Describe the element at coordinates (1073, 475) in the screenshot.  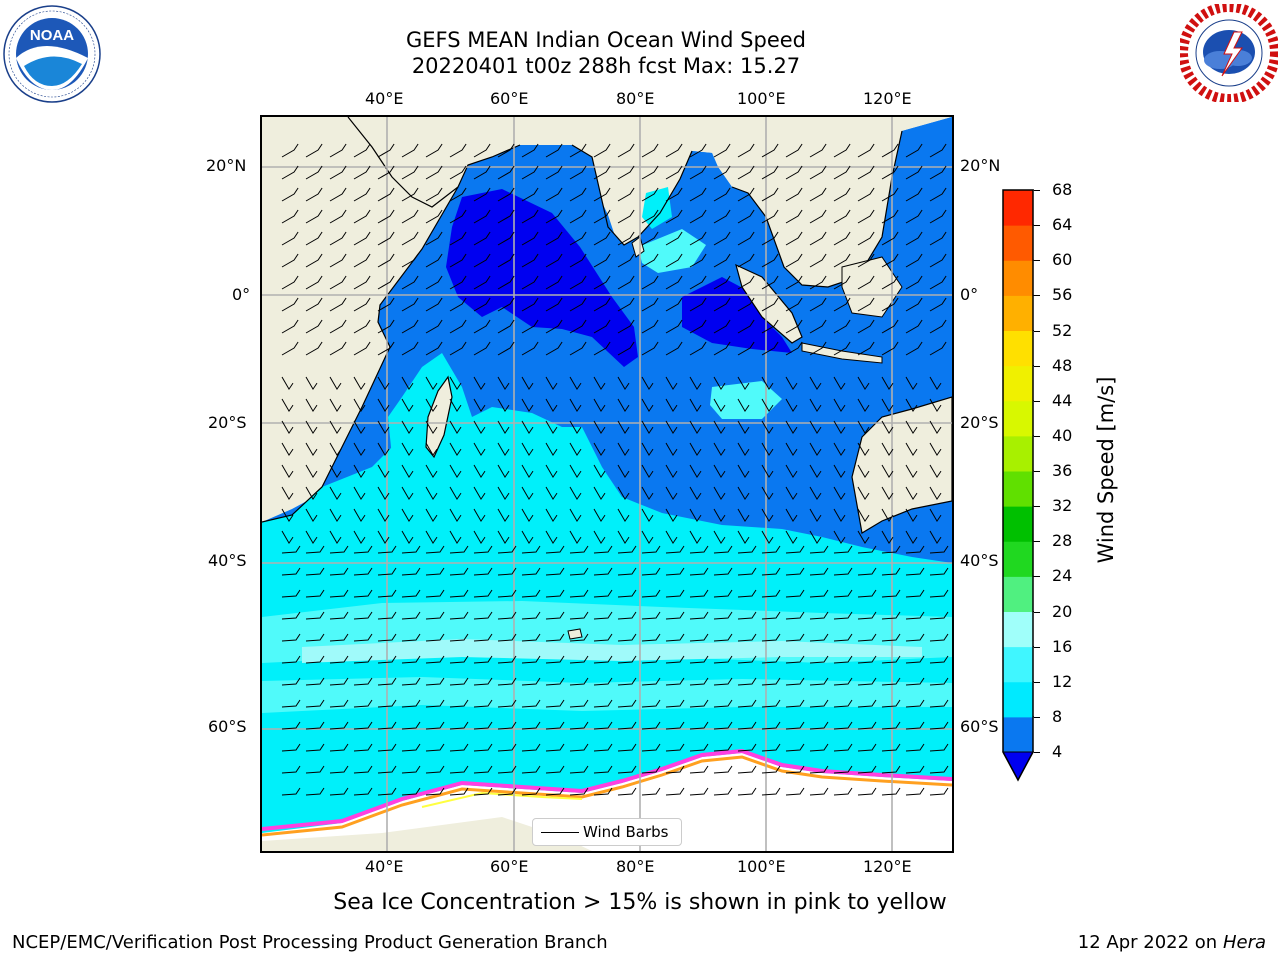
I see `colorbar-ticks: 4 8 12 16 20 24 28 32 36 40 44 48 52 56 60 64 68` at that location.